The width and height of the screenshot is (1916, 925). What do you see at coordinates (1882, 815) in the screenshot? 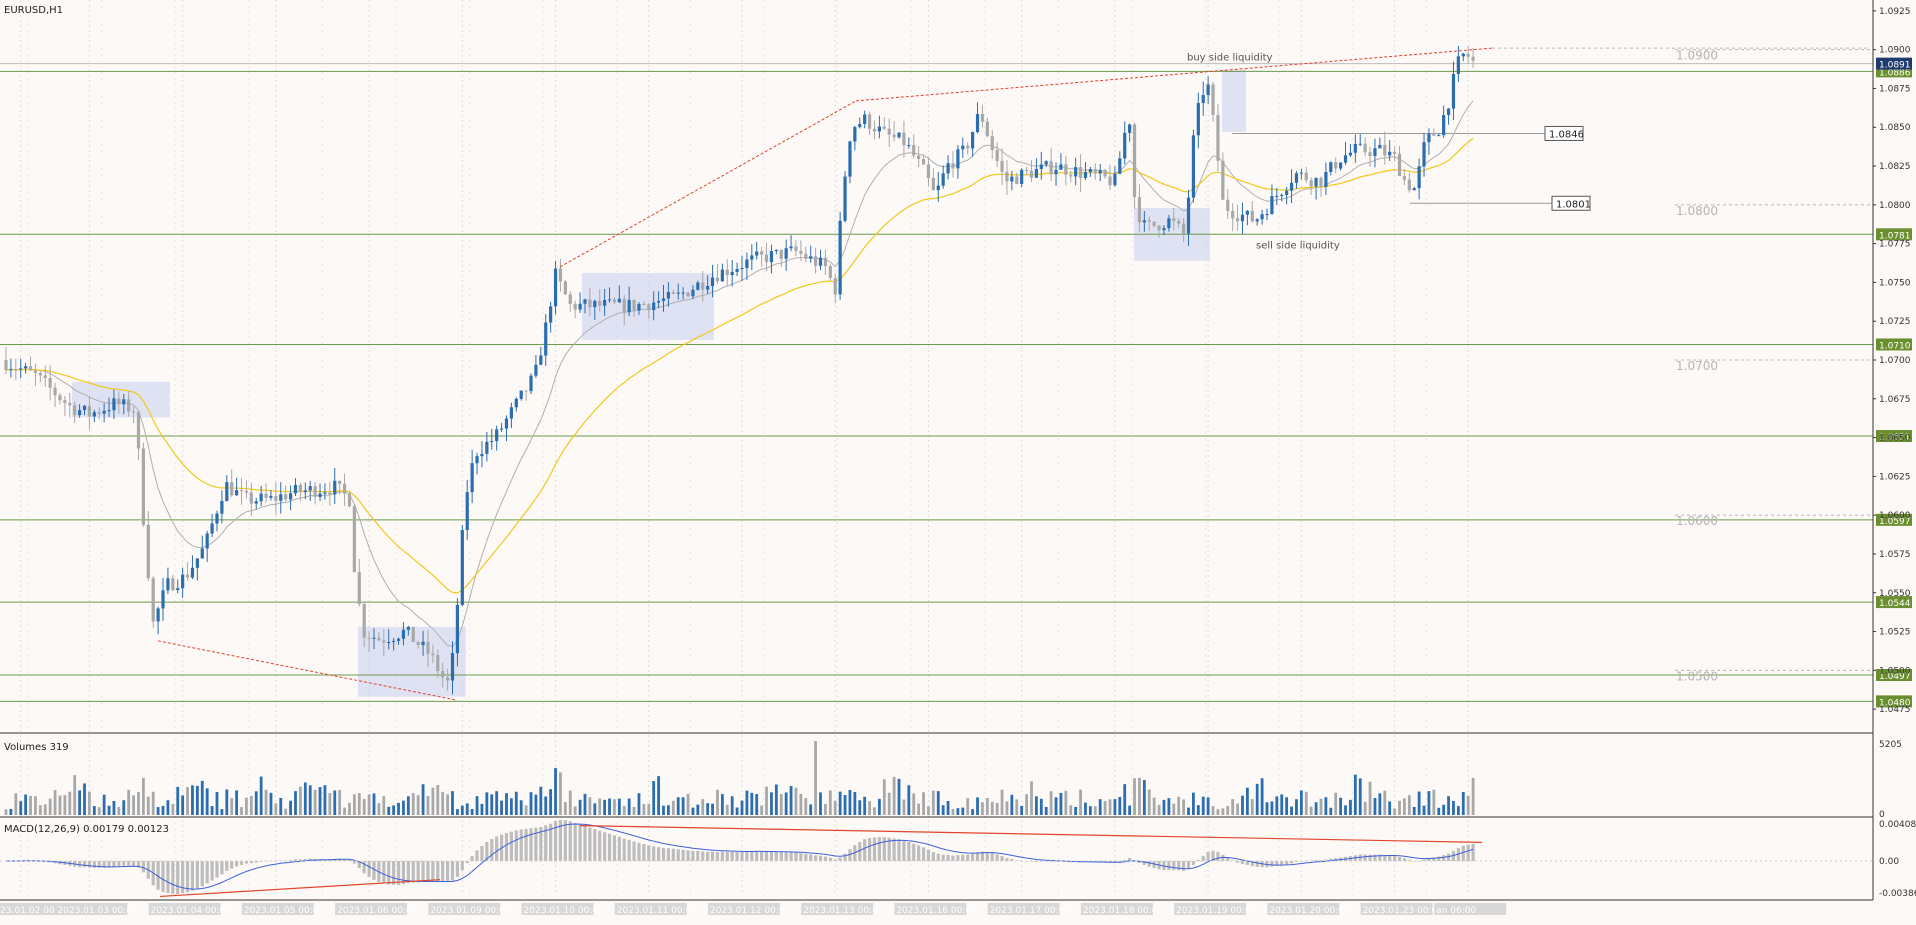
I see `volume-axis-min: 0` at bounding box center [1882, 815].